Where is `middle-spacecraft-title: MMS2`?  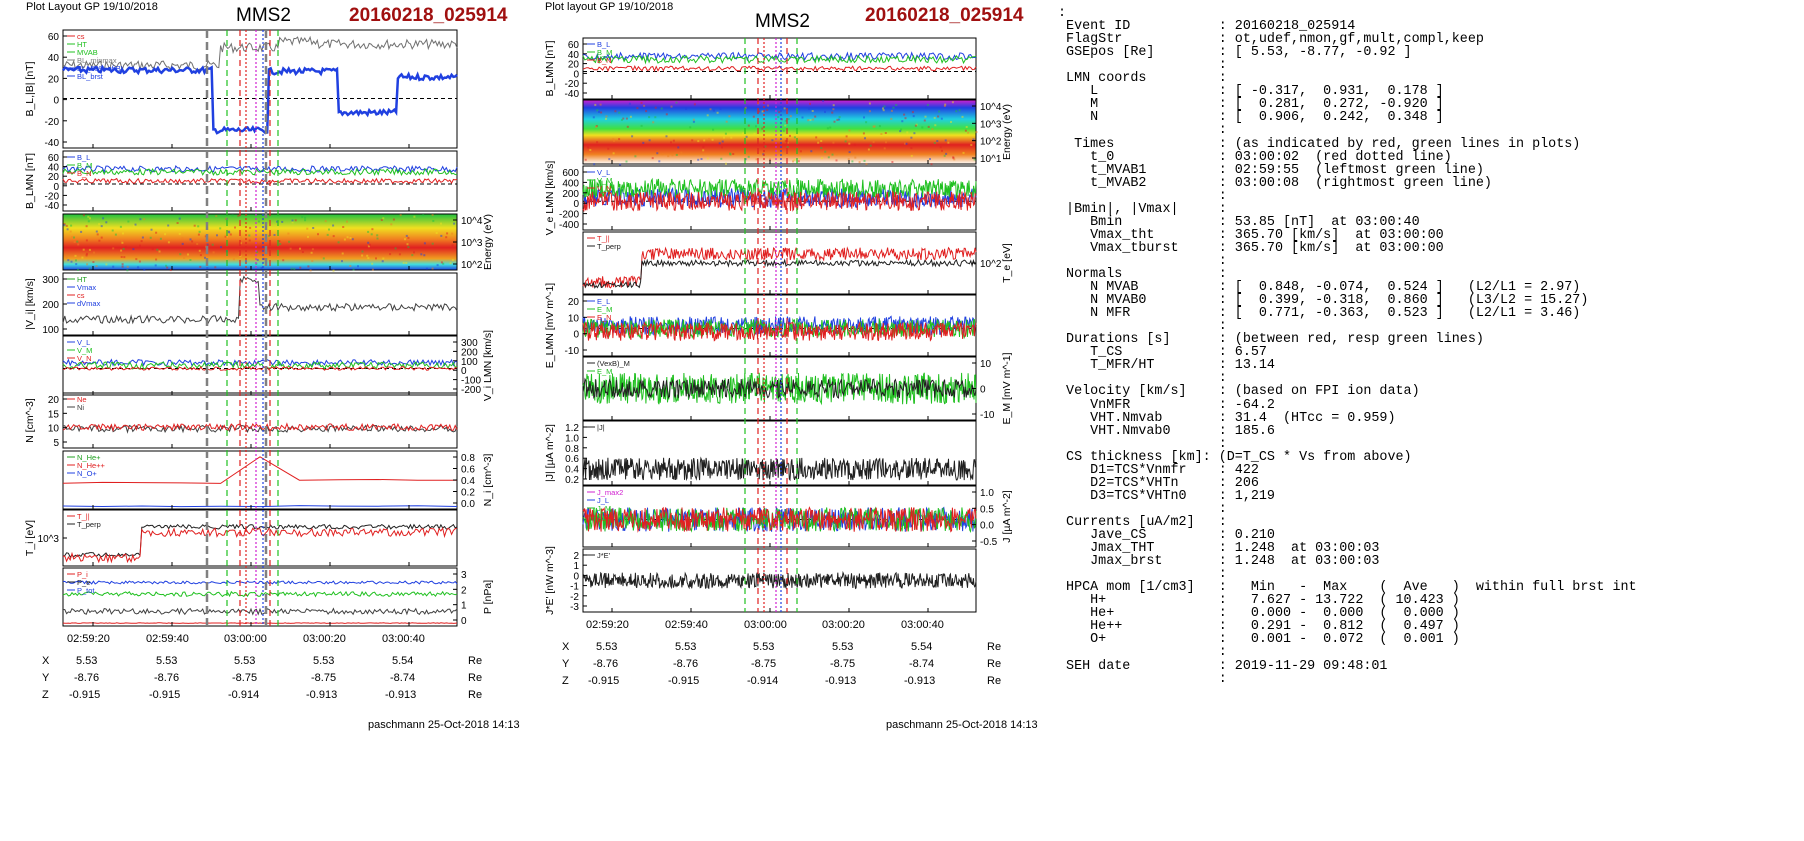
middle-spacecraft-title: MMS2 is located at coordinates (782, 21).